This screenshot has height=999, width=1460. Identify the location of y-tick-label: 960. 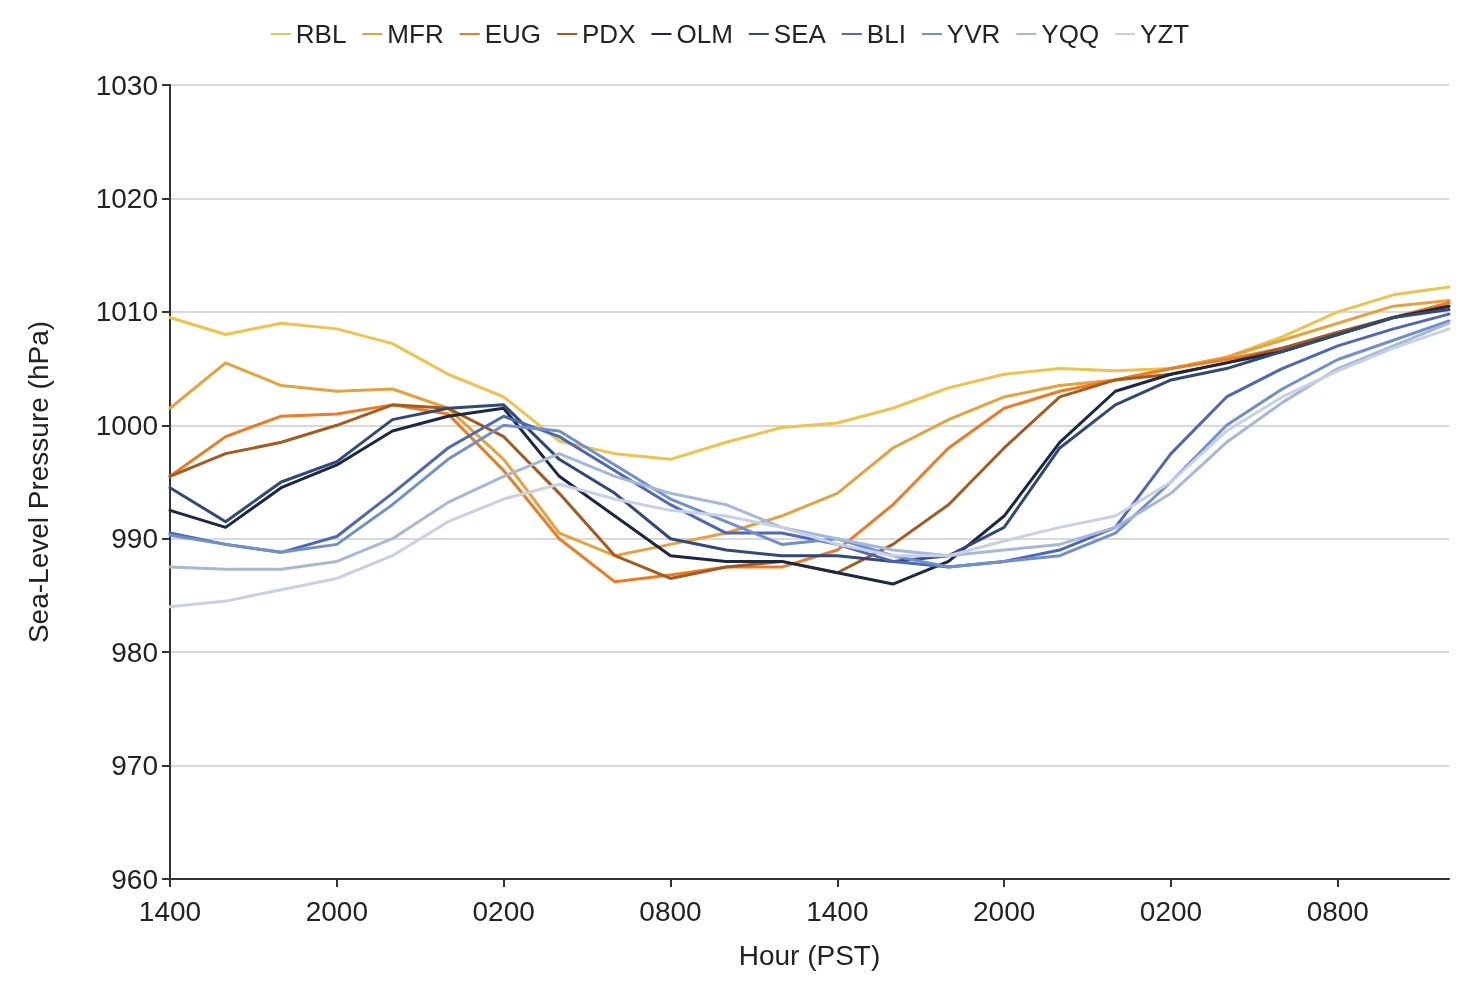
(134, 879).